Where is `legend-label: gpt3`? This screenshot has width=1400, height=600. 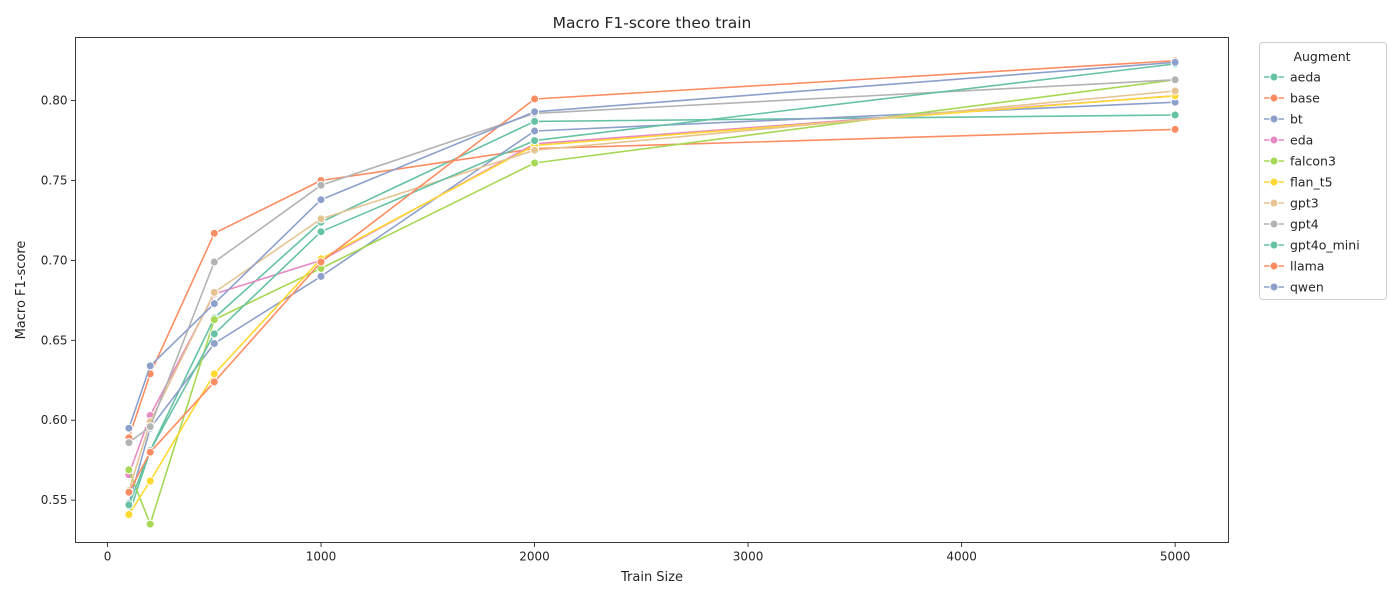 legend-label: gpt3 is located at coordinates (1304, 203).